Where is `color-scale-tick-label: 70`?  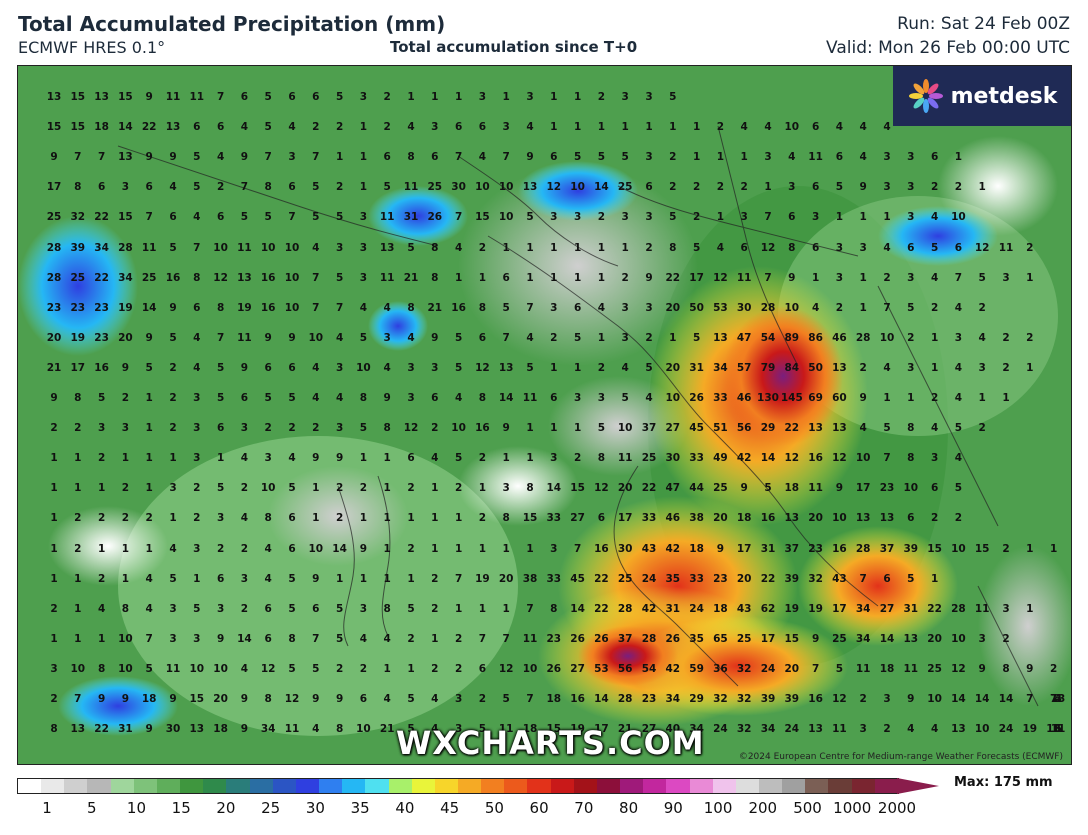 color-scale-tick-label: 70 is located at coordinates (584, 808).